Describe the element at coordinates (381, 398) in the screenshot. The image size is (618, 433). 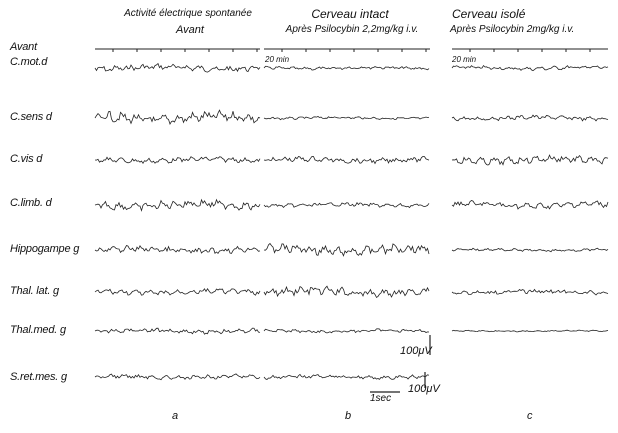
I see `calibration-time-label: 1sec` at that location.